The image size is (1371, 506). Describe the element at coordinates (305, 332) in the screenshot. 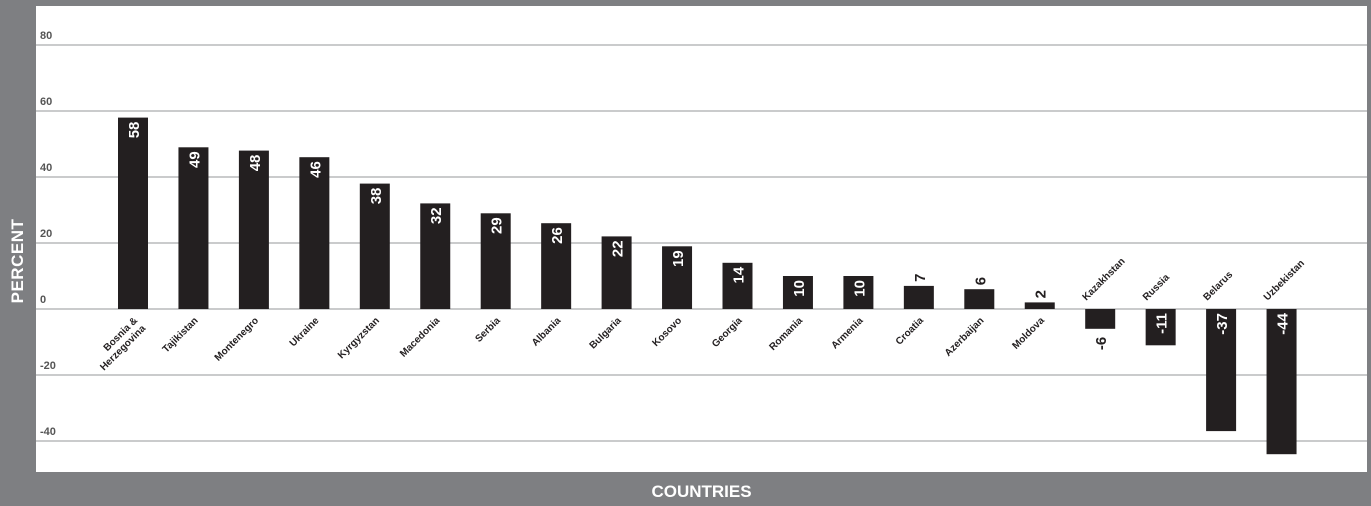

I see `category-label: Ukraine` at that location.